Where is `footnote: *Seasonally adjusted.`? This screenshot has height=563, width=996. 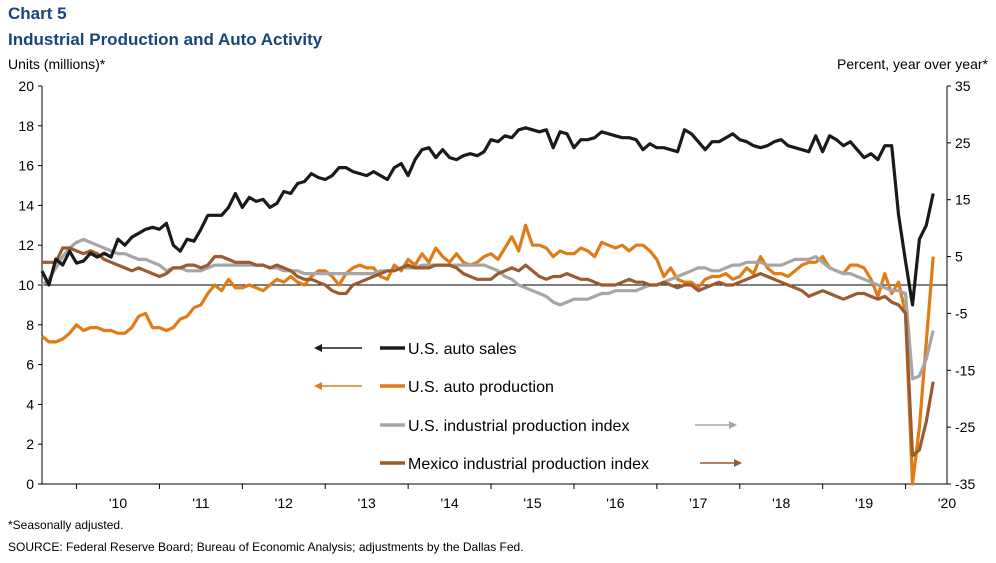 footnote: *Seasonally adjusted. is located at coordinates (66, 525).